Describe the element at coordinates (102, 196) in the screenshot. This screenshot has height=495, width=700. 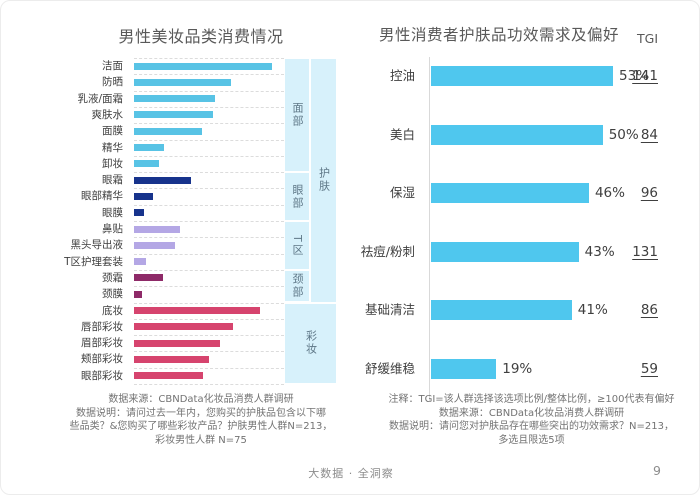
I see `category-label: 眼部精华` at that location.